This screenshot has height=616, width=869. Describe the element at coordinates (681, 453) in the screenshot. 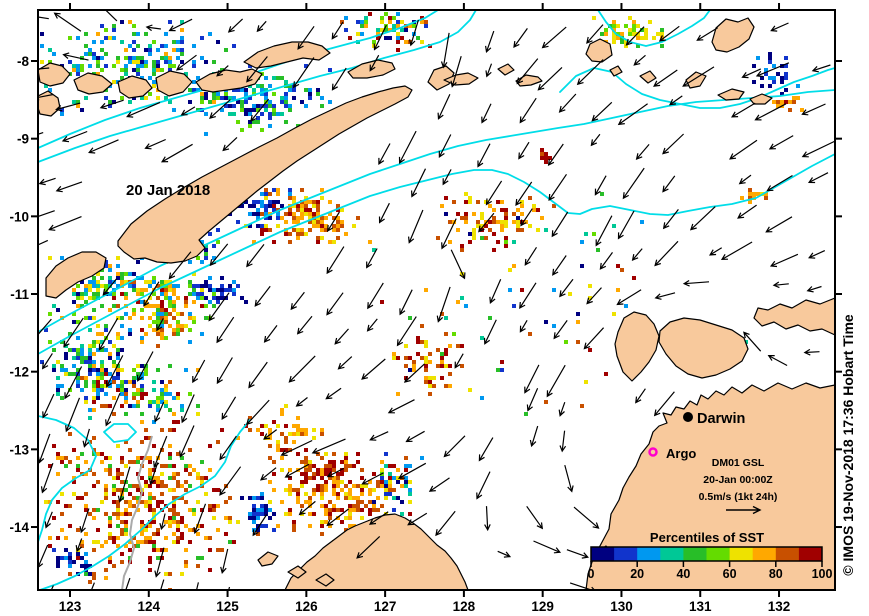

I see `argo-label: Argo` at that location.